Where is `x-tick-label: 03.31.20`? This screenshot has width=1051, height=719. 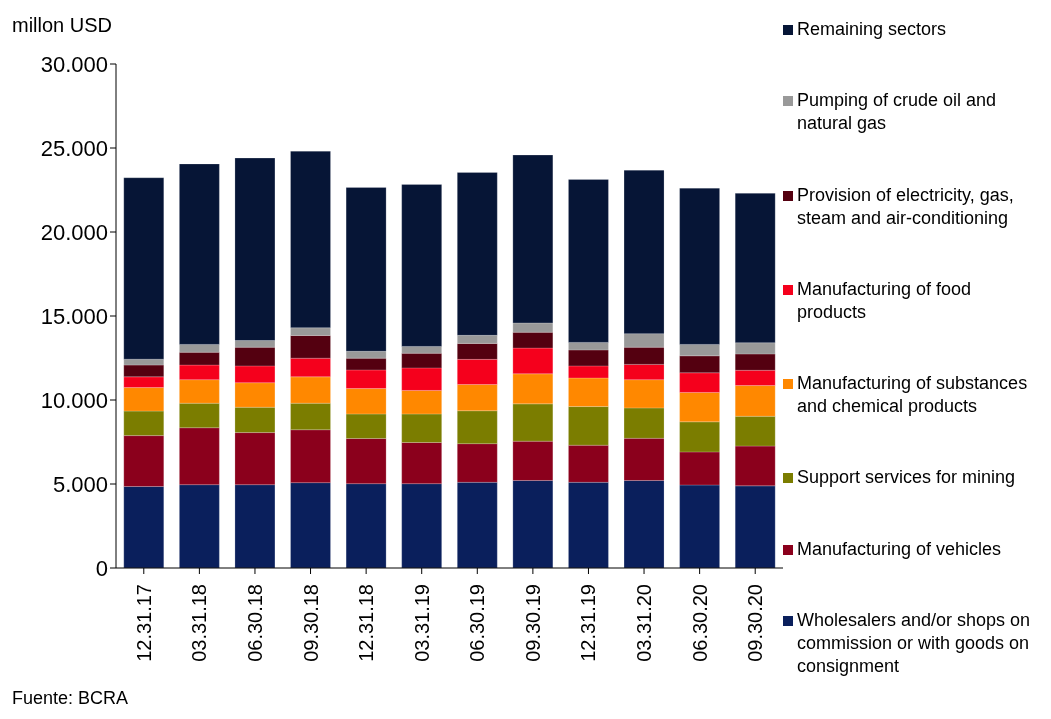
x-tick-label: 03.31.20 is located at coordinates (644, 623).